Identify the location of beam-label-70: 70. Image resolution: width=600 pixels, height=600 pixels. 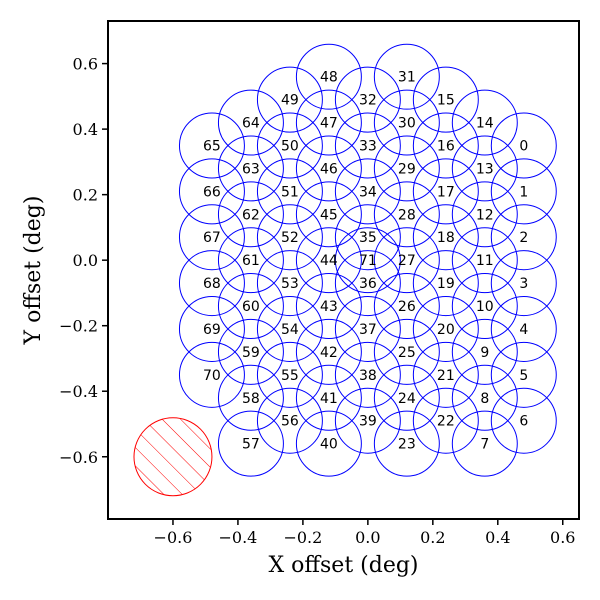
(212, 376).